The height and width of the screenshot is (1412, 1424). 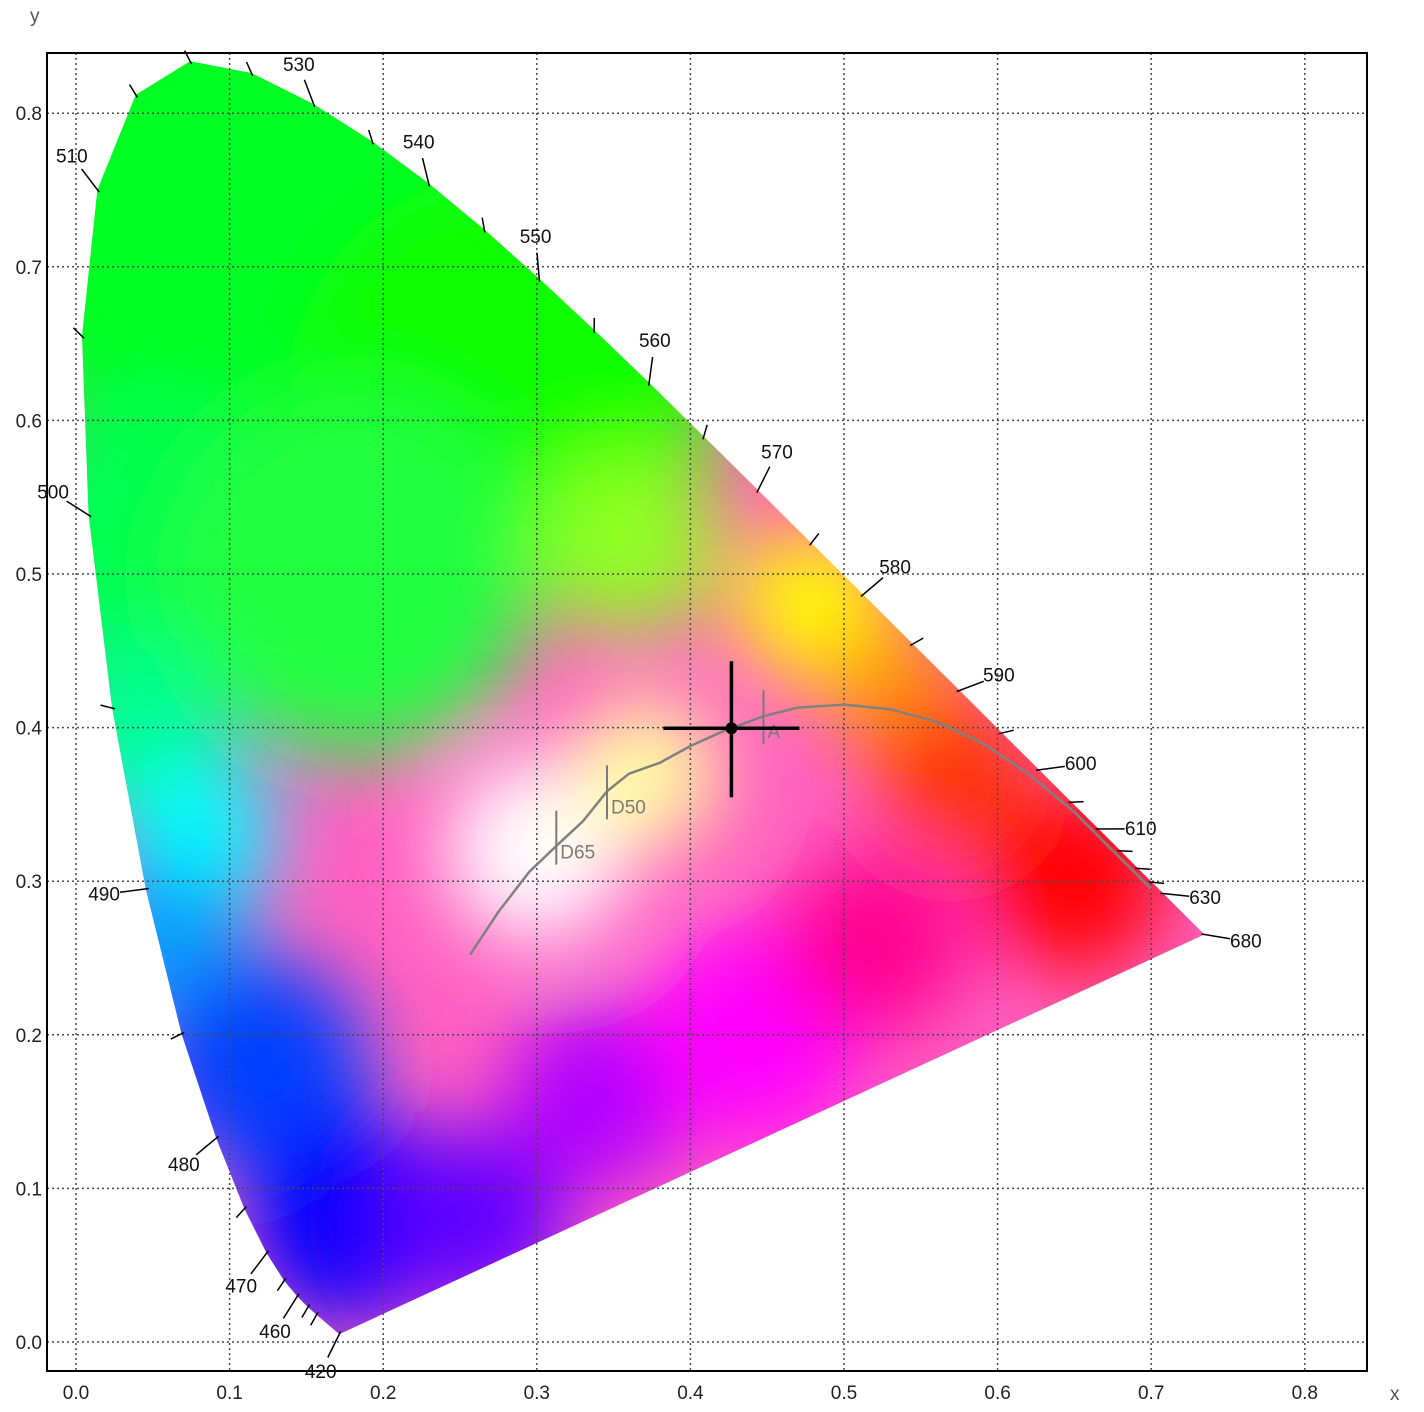 I want to click on wavelength-label-510: 510, so click(x=72, y=156).